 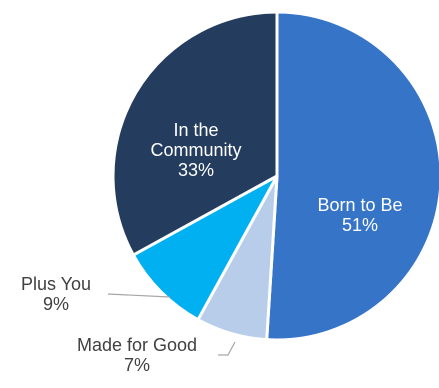 I want to click on data-label: Plus You 9%, so click(x=56, y=294).